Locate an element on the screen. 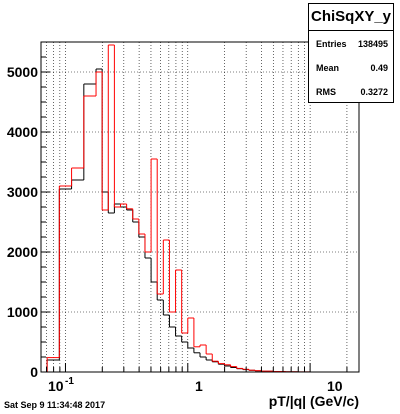 This screenshot has width=400, height=414. y-tick-labels: 0 1000 2000 3000 4000 5000 is located at coordinates (22, 222).